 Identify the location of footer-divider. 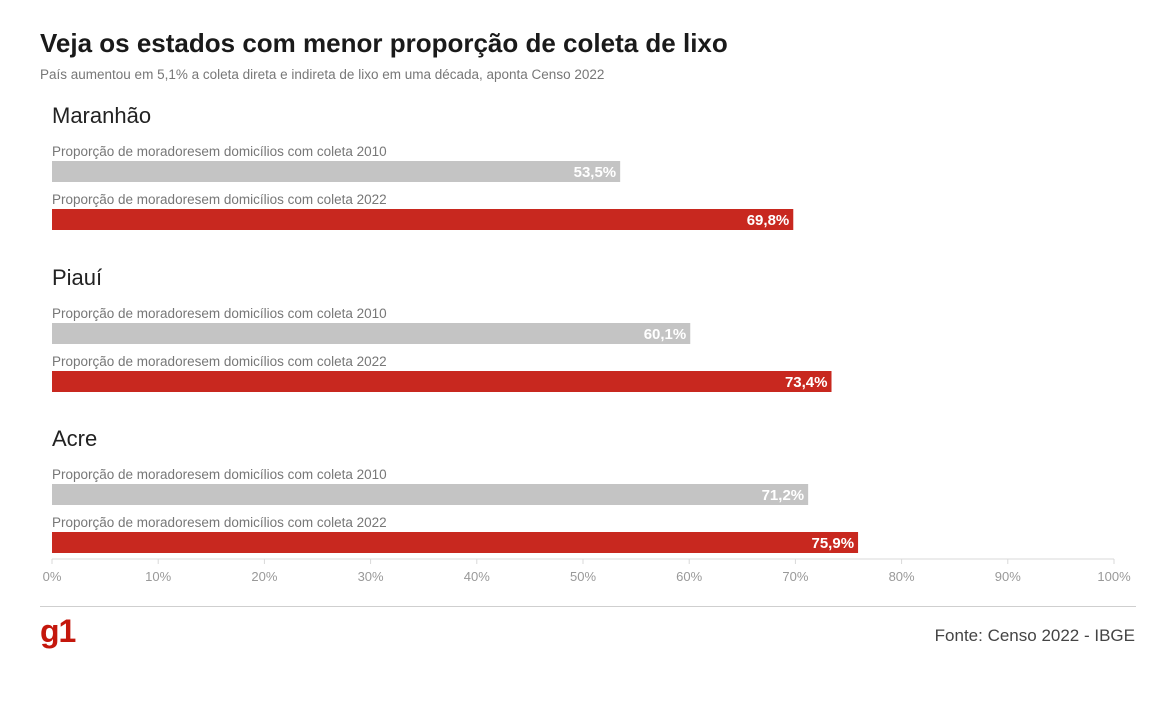
(588, 606).